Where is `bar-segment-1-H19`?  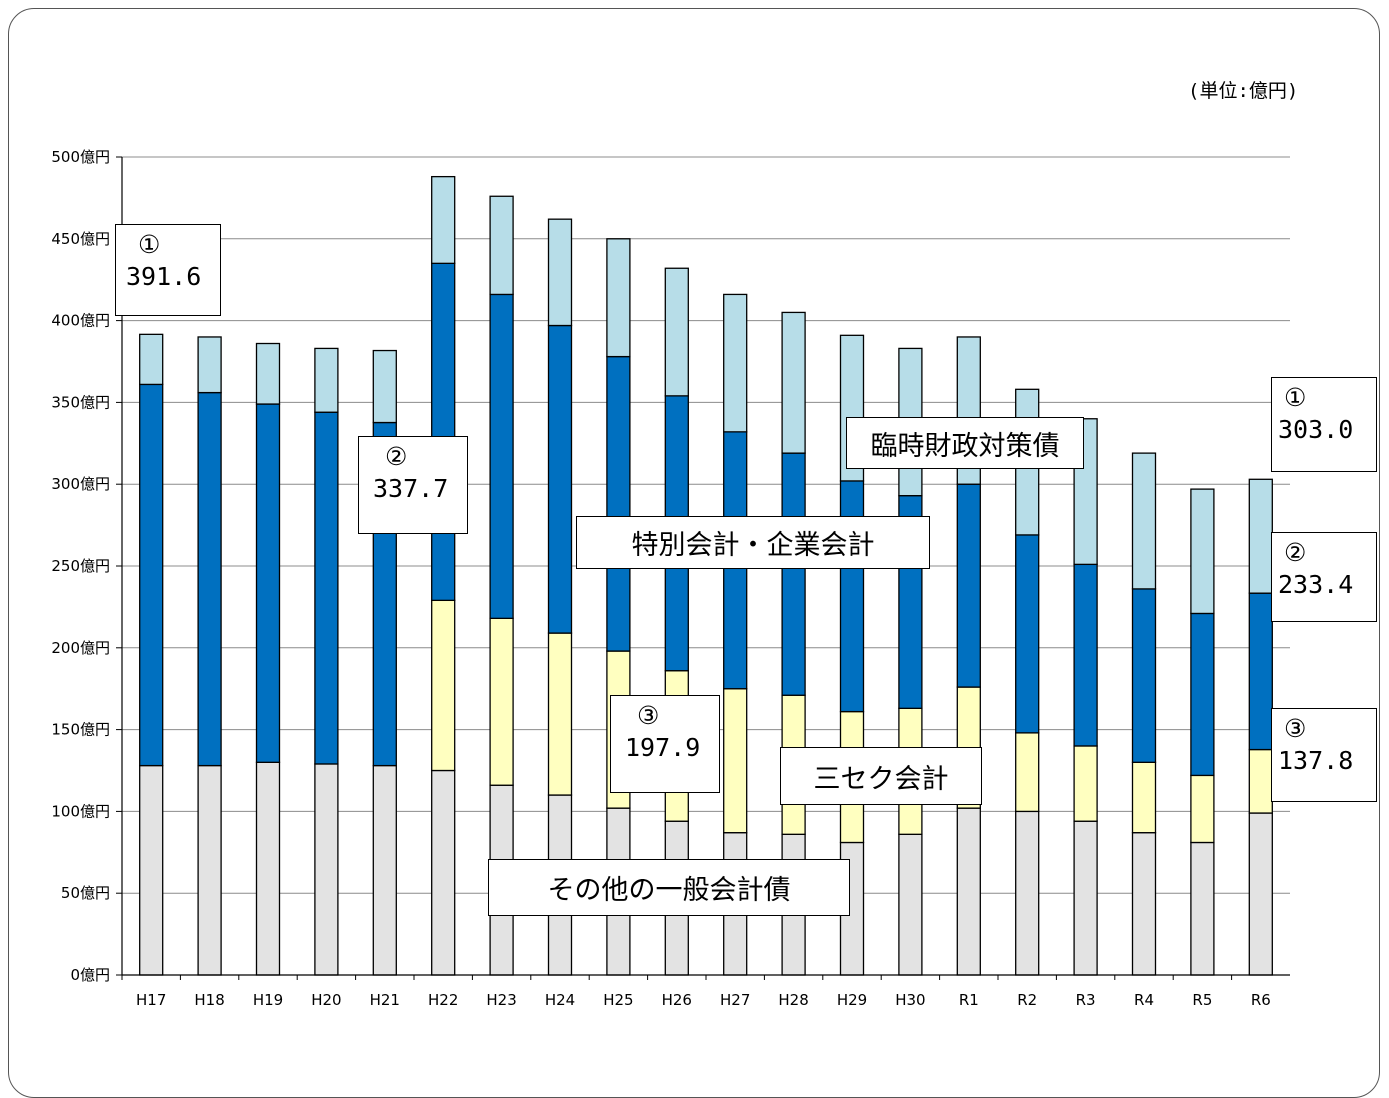 bar-segment-1-H19 is located at coordinates (268, 868).